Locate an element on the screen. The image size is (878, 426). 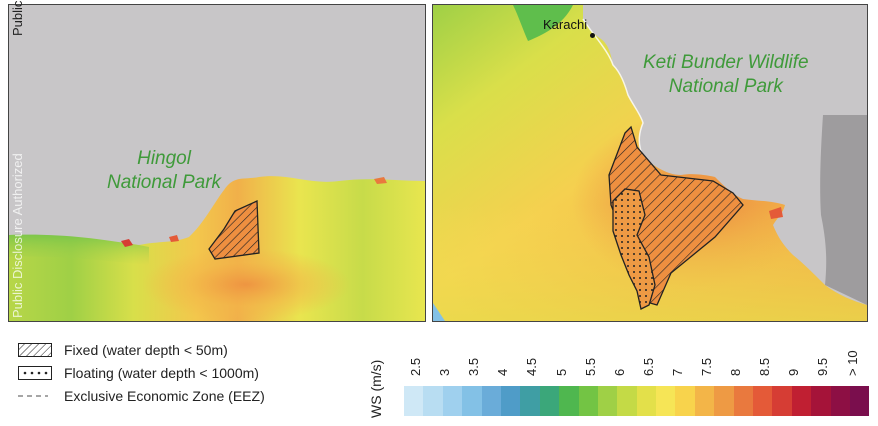
colorbar-tick-label: > 10 is located at coordinates (852, 363).